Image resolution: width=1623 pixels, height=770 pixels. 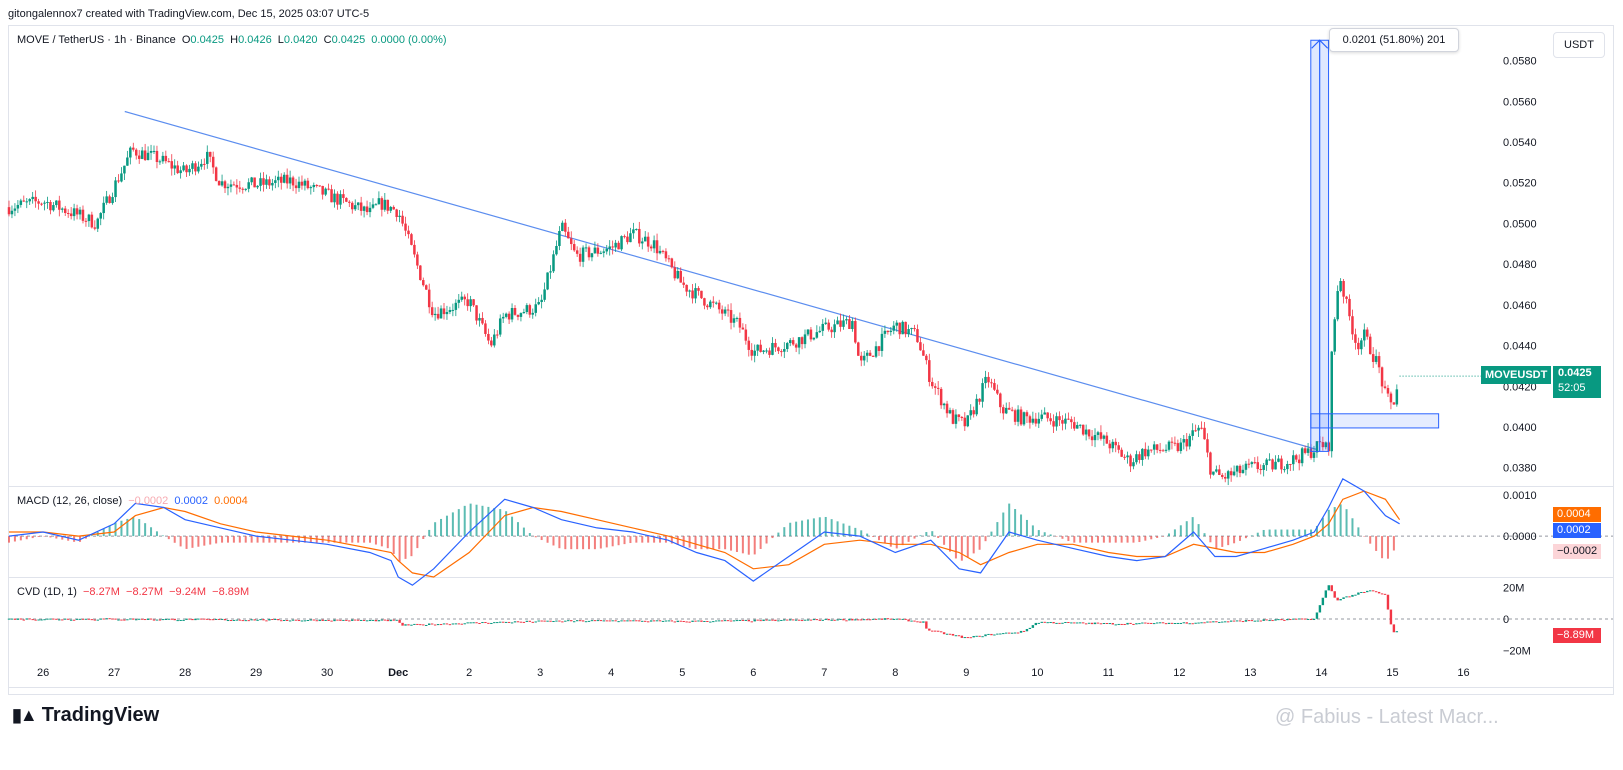 What do you see at coordinates (70, 501) in the screenshot?
I see `macd-name: MACD (12, 26, close)` at bounding box center [70, 501].